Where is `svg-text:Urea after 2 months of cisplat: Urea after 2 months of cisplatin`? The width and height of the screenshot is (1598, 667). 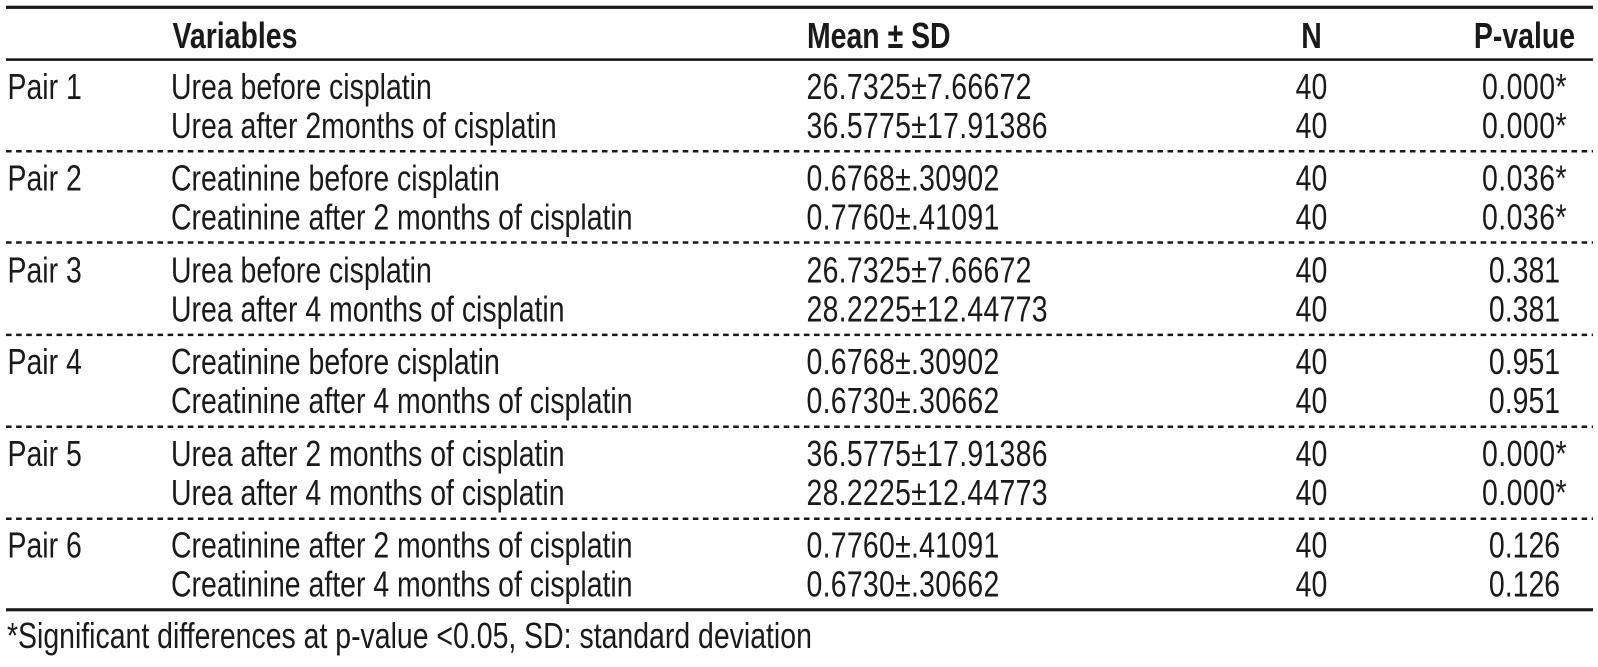 svg-text:Urea after 2 months of cisplat: Urea after 2 months of cisplatin is located at coordinates (368, 454).